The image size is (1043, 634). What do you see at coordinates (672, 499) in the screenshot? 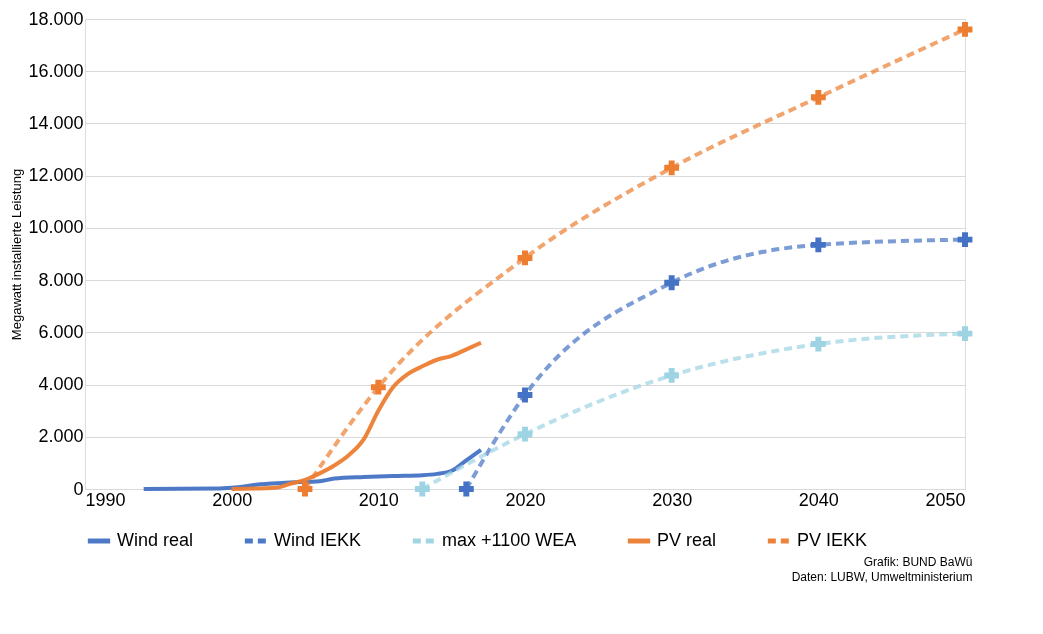
I see `x-tick-label: 2030` at bounding box center [672, 499].